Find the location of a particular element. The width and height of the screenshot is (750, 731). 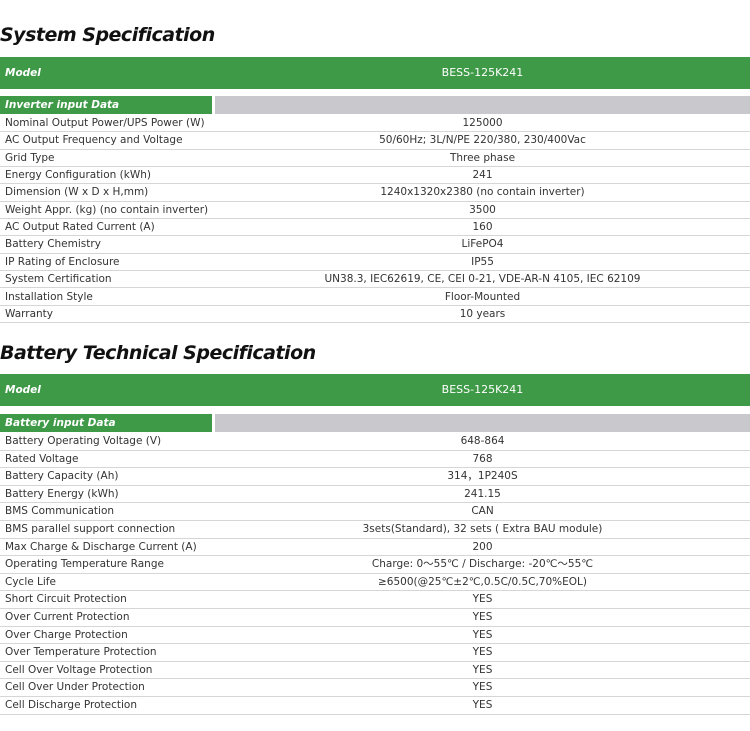

row-label: Cell Discharge Protection is located at coordinates (71, 705).